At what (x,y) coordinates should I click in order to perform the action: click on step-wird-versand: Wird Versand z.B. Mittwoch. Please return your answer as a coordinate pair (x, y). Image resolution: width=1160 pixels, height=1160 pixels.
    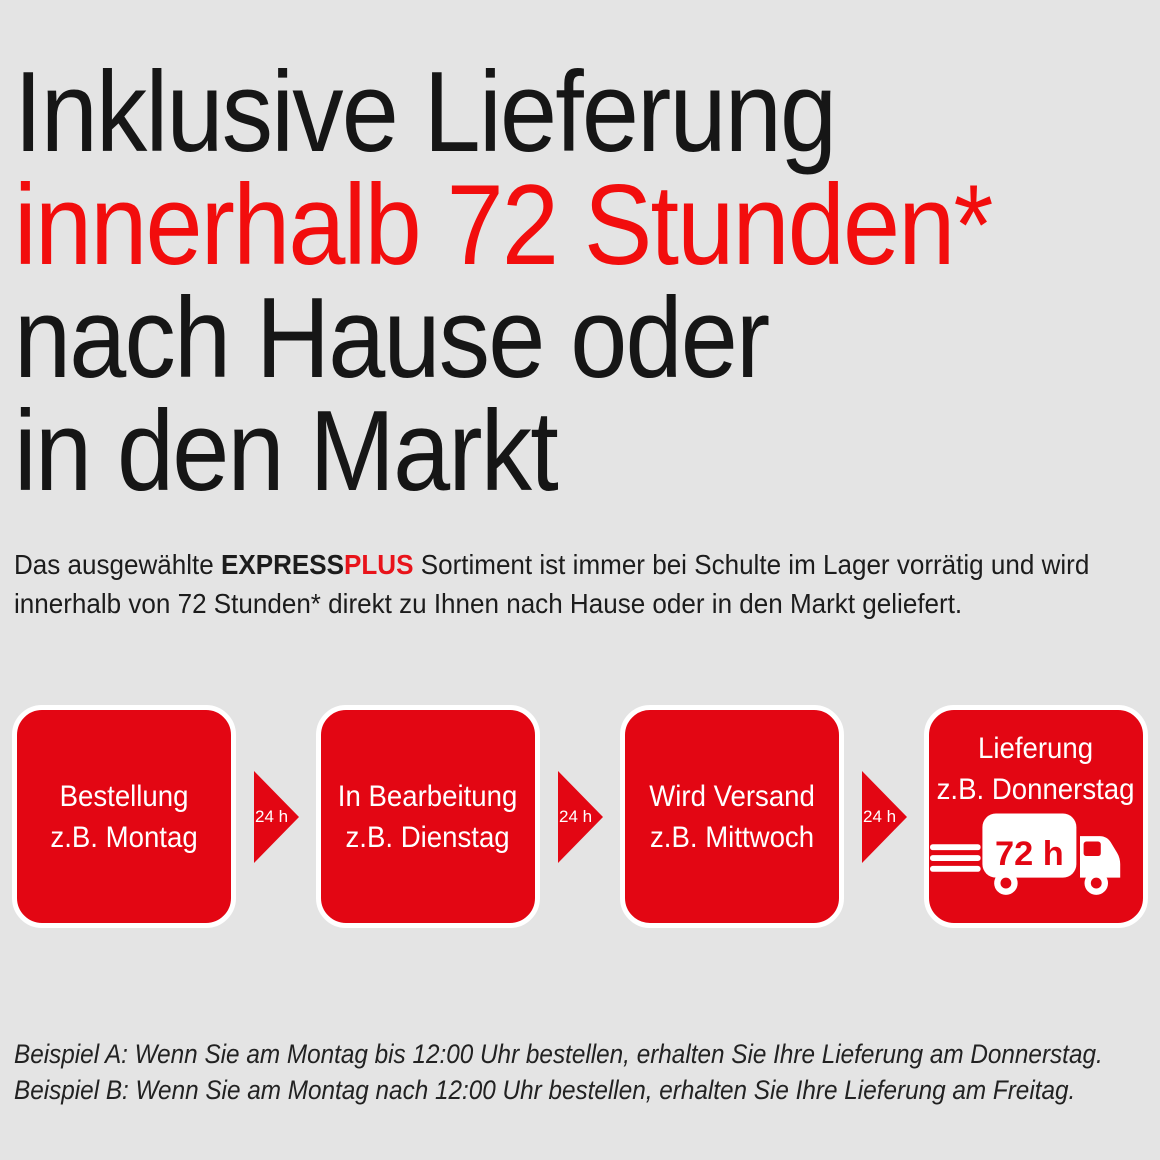
    Looking at the image, I should click on (732, 816).